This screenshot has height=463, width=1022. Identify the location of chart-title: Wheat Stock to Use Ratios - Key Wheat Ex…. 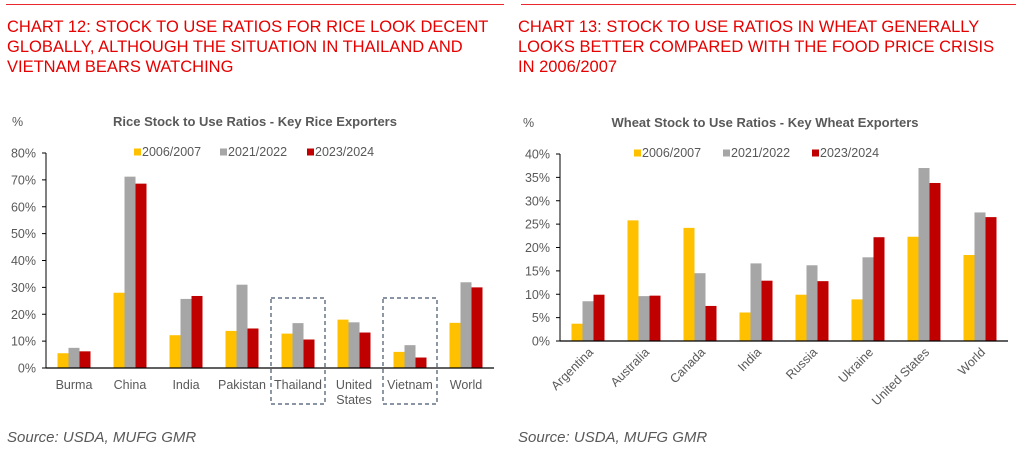
(764, 122).